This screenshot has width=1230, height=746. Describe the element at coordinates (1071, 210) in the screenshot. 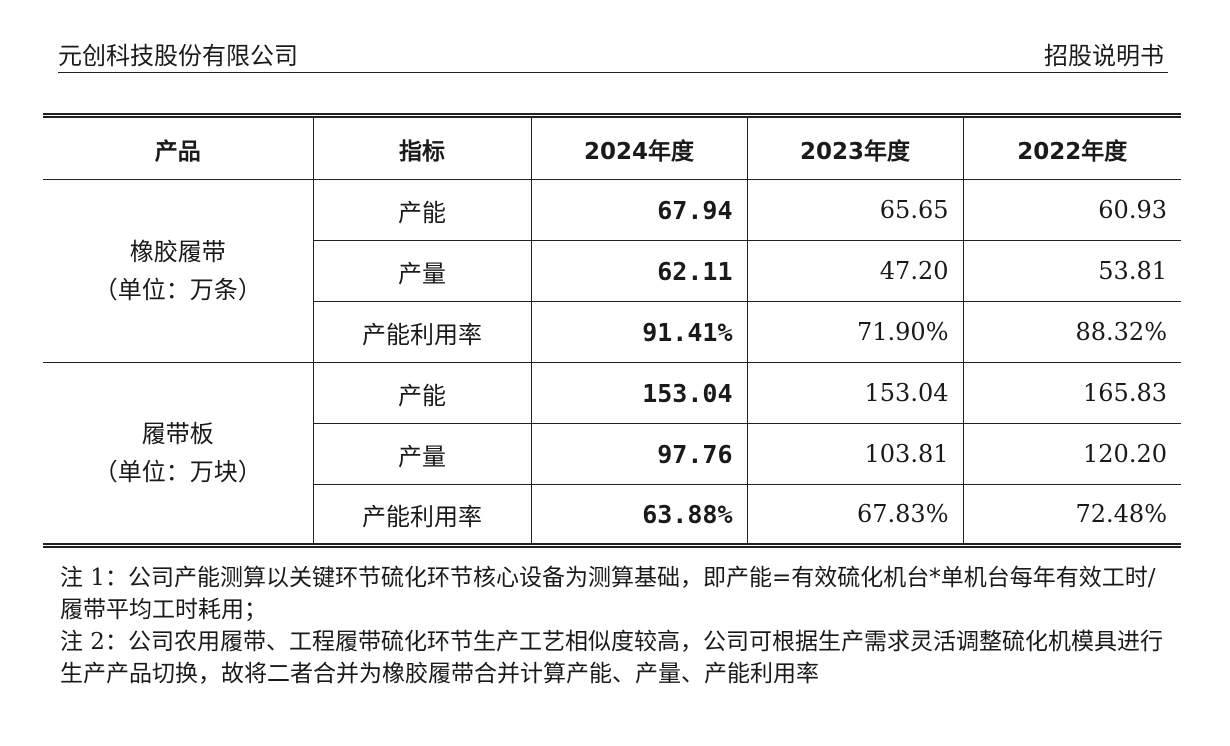

I see `value-2022-cell: 60.93` at that location.